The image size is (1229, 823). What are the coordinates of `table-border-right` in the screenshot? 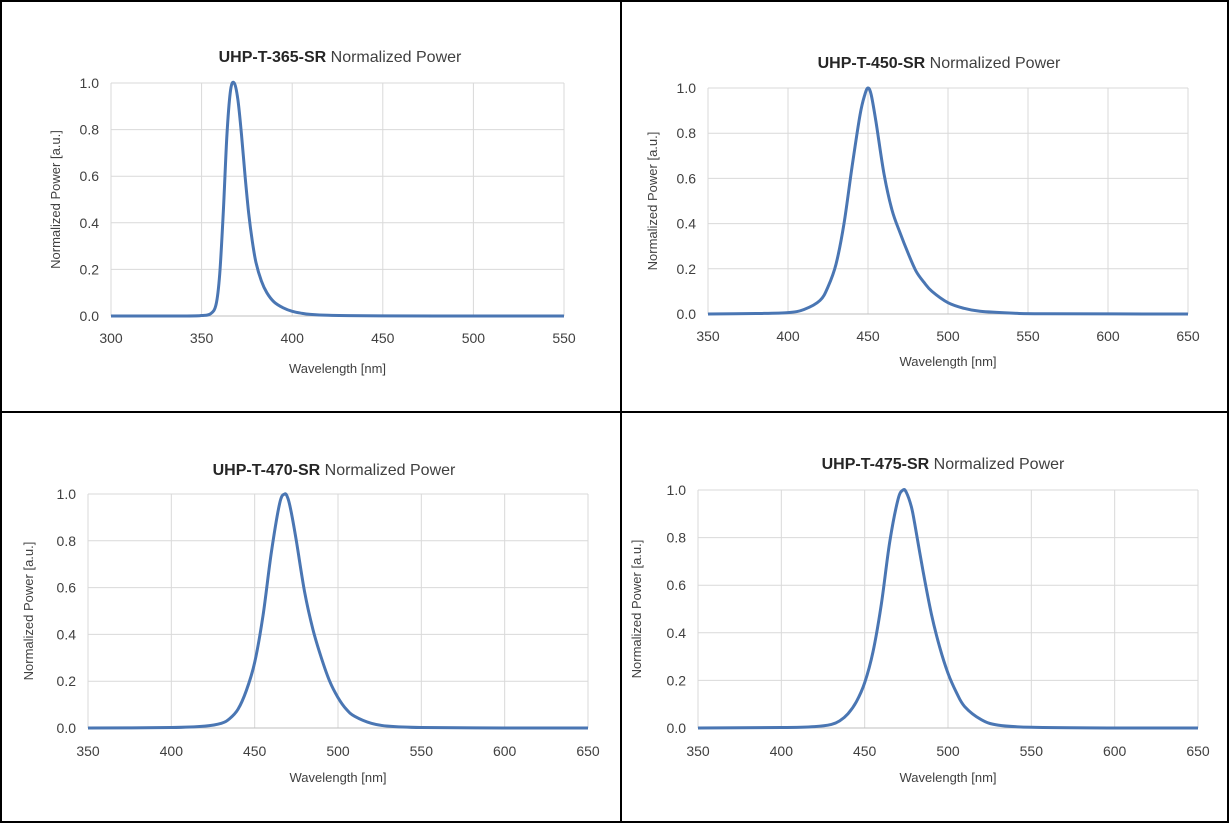 It's located at (1228, 411).